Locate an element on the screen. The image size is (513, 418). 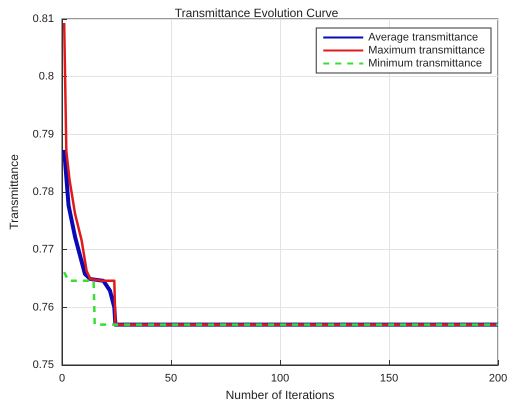
x-tick-label: 0 is located at coordinates (62, 378).